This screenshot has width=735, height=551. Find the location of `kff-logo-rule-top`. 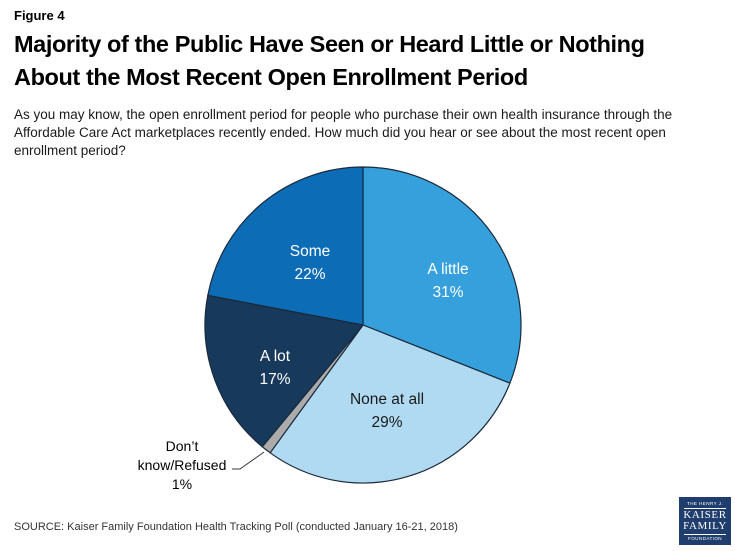

kff-logo-rule-top is located at coordinates (705, 508).